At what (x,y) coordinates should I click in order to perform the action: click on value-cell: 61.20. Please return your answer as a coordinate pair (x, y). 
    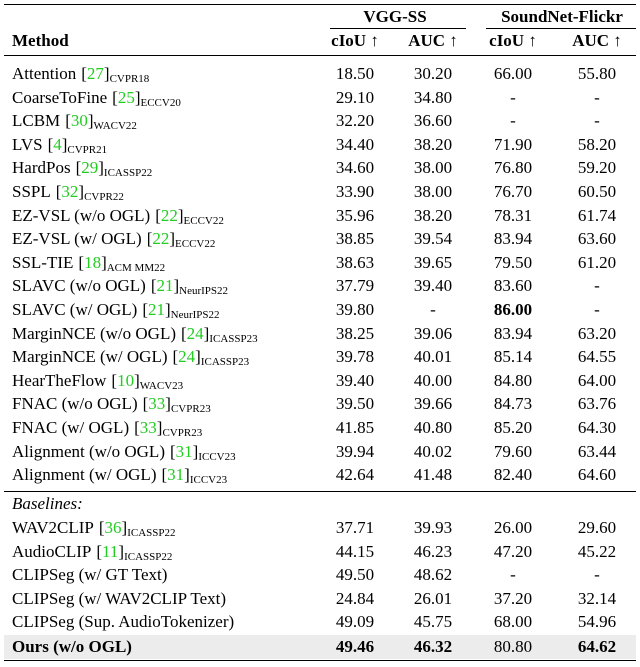
    Looking at the image, I should click on (597, 262).